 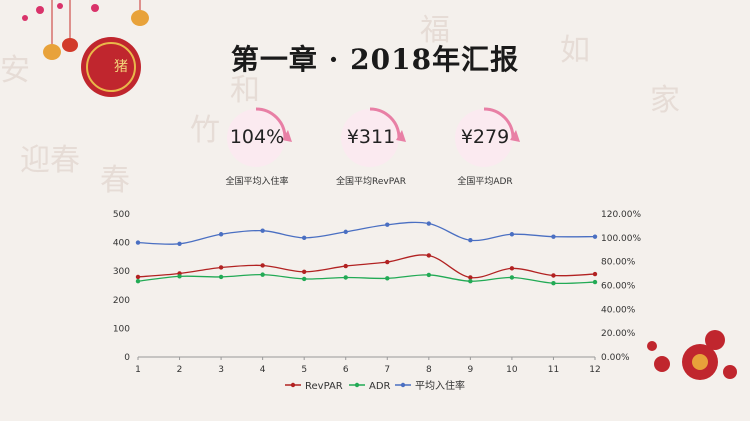 What do you see at coordinates (346, 370) in the screenshot?
I see `x-tick-label: 6` at bounding box center [346, 370].